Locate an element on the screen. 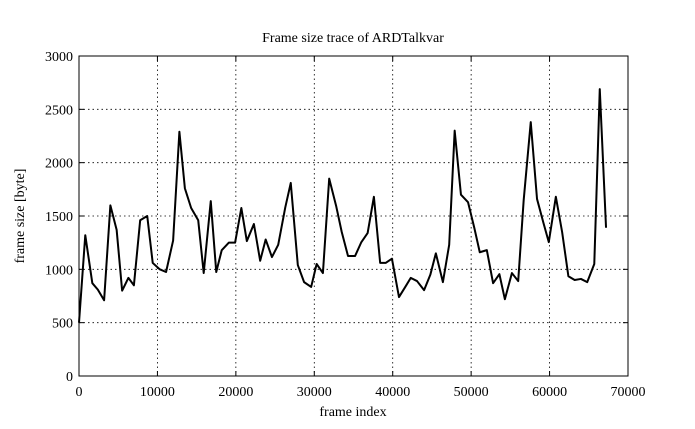  y-tick-label: 1500 is located at coordinates (59, 217).